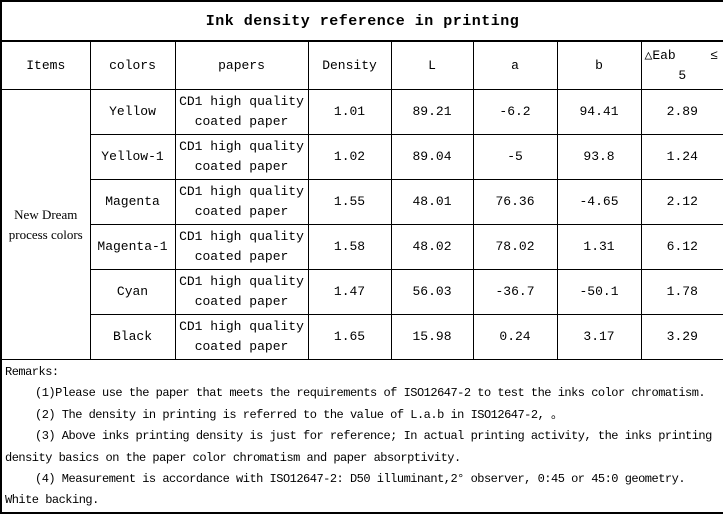  What do you see at coordinates (132, 292) in the screenshot?
I see `cell-color: Cyan` at bounding box center [132, 292].